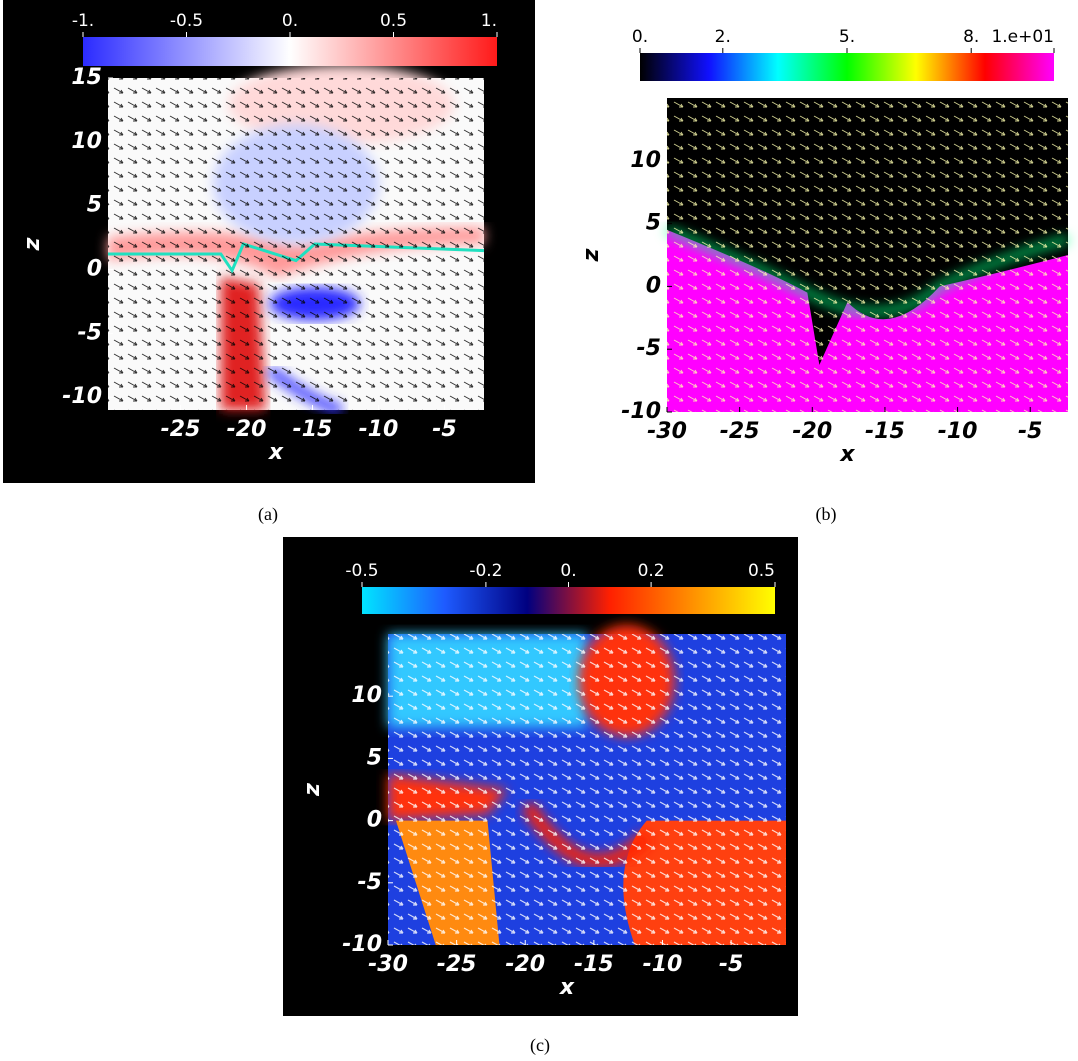 This screenshot has height=1061, width=1078. I want to click on colorbar-tick-label: 1., so click(489, 21).